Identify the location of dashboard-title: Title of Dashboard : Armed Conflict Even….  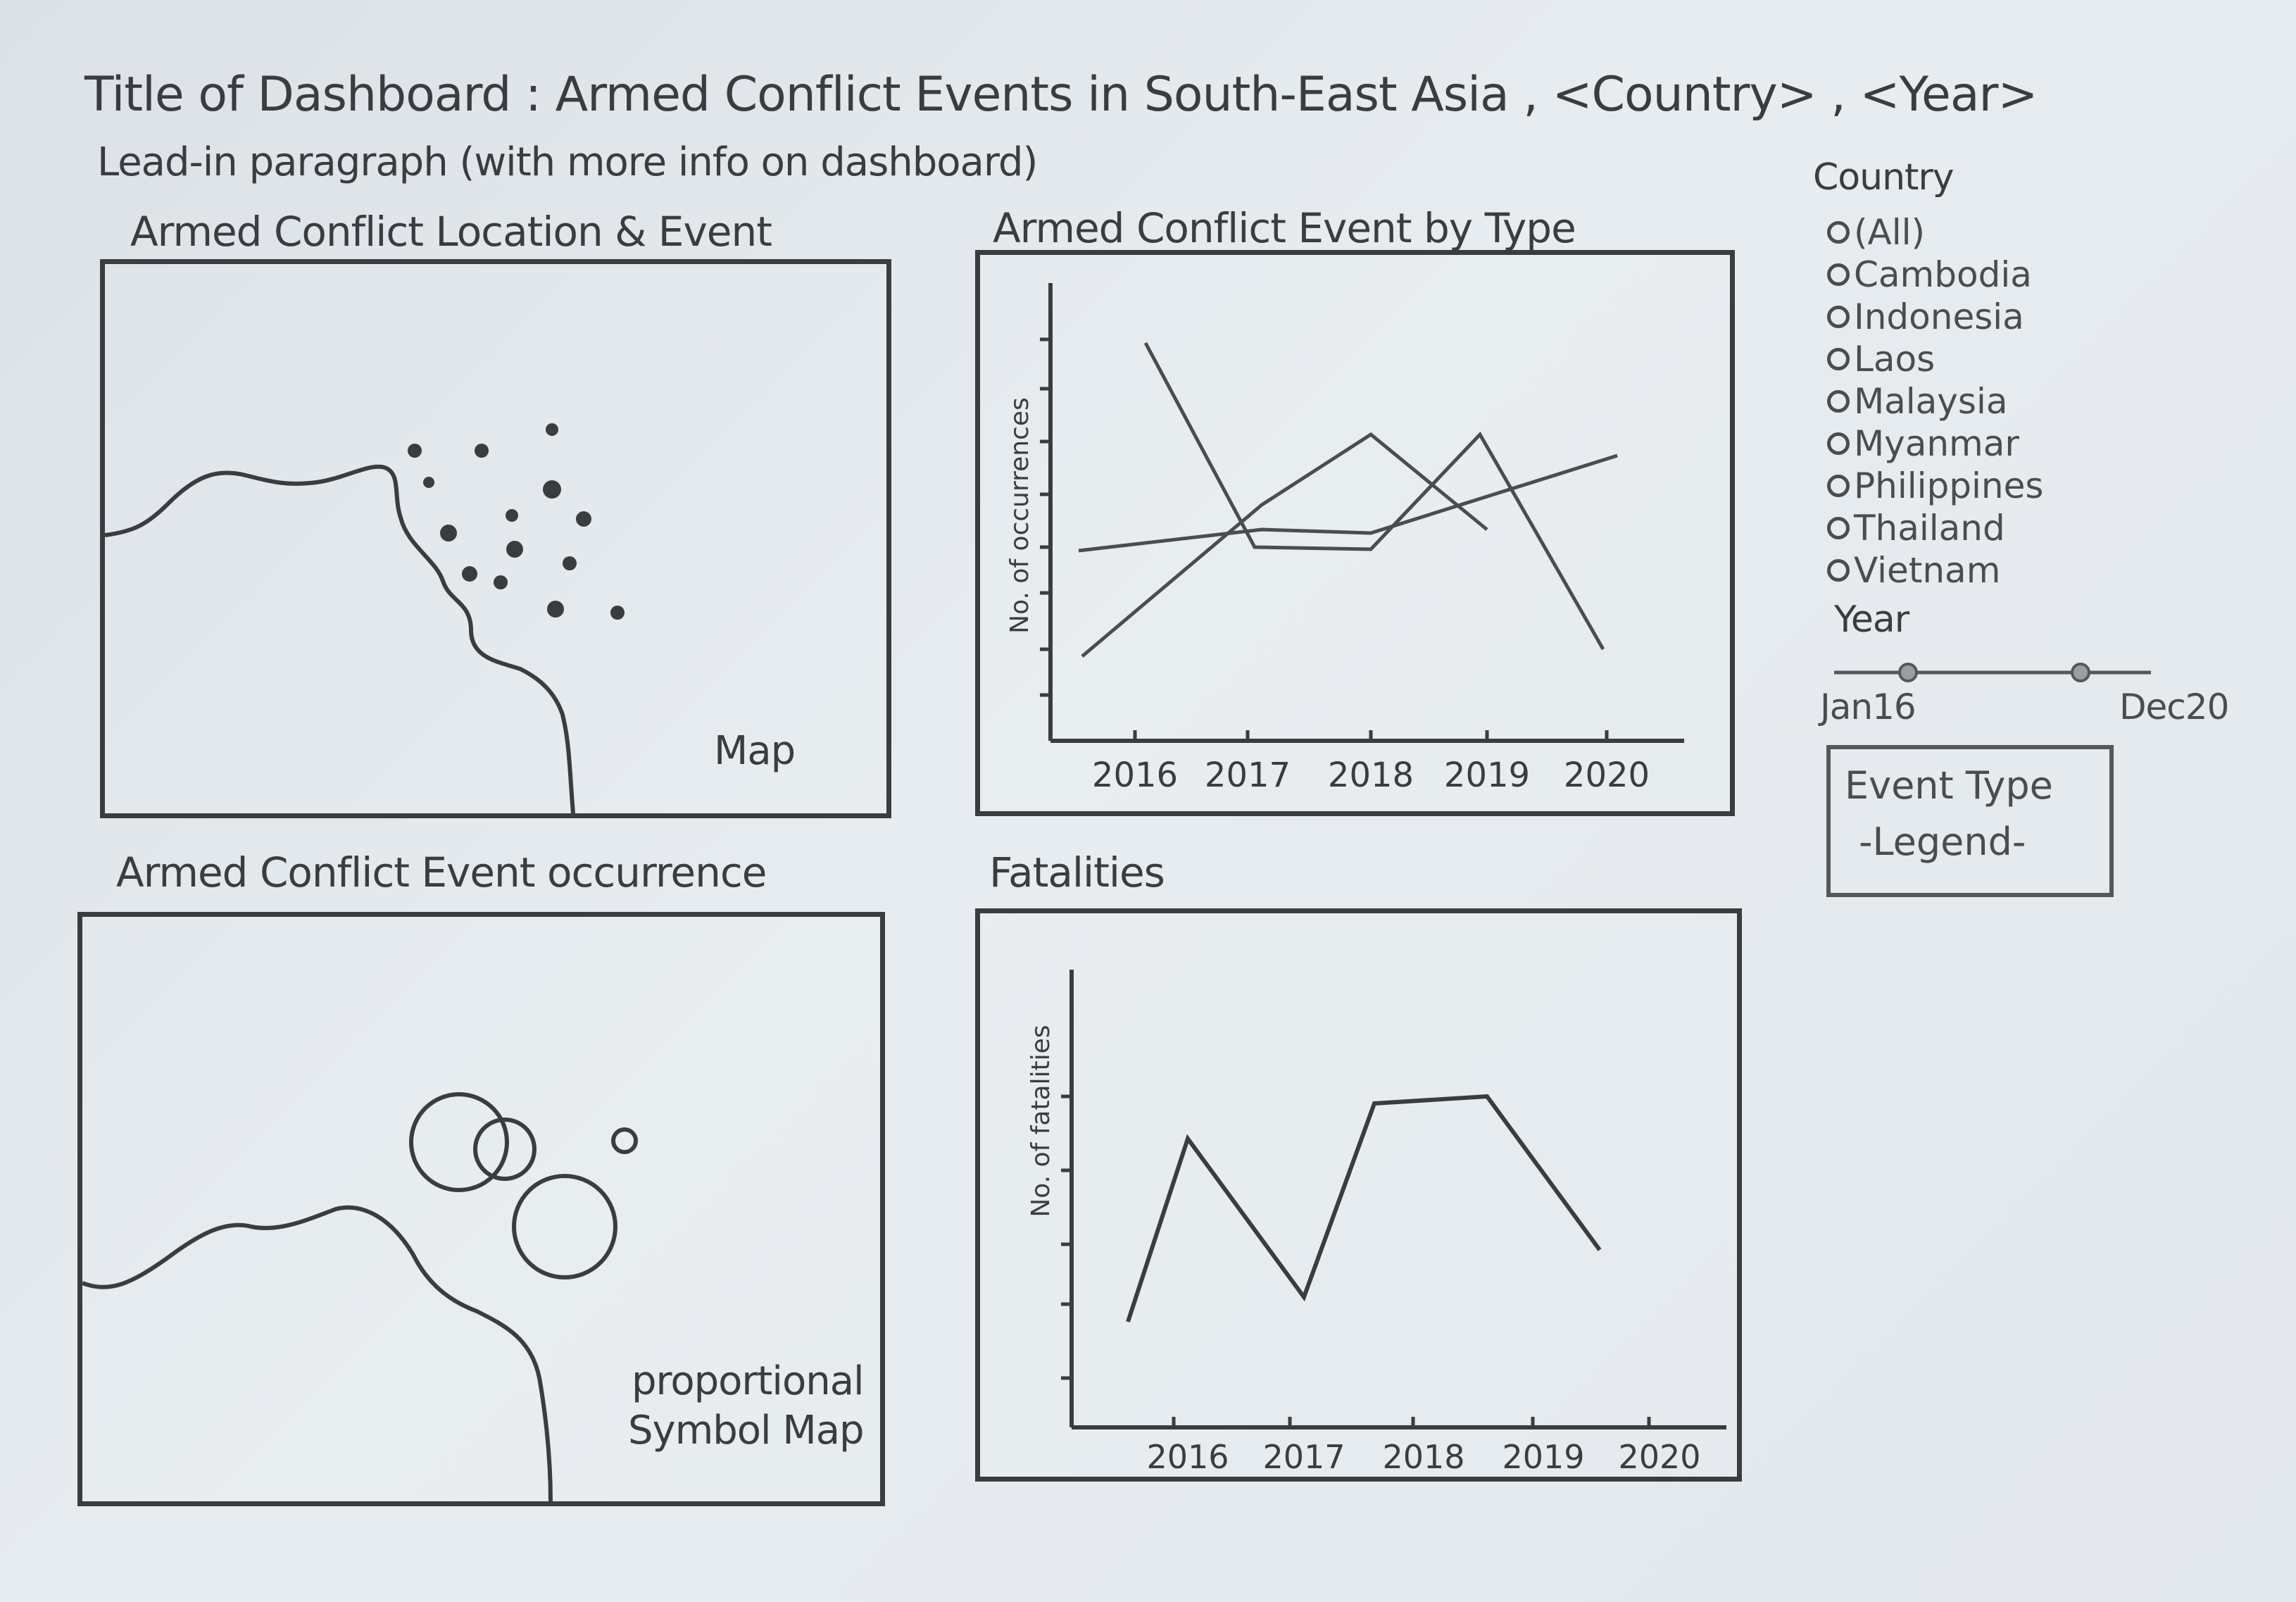
(1061, 95).